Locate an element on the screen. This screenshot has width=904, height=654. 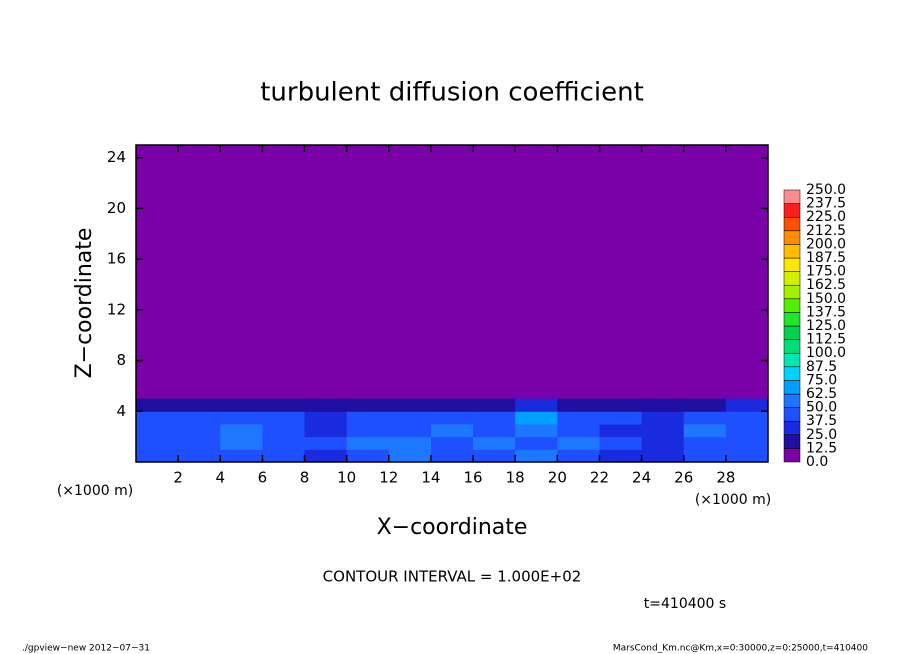
colorbar-label: 62.5 is located at coordinates (821, 394).